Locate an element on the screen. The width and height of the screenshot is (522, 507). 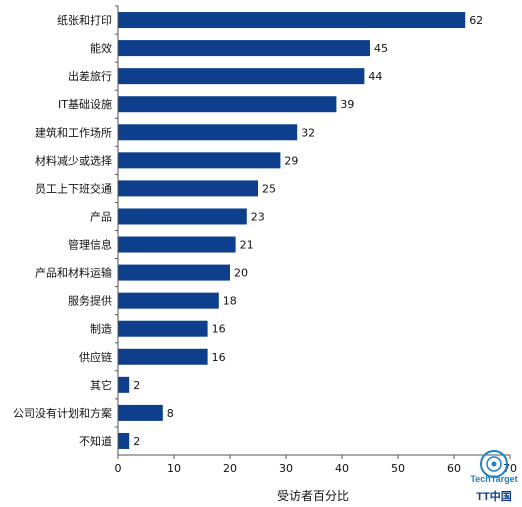
bar-value-label: 45 is located at coordinates (381, 48).